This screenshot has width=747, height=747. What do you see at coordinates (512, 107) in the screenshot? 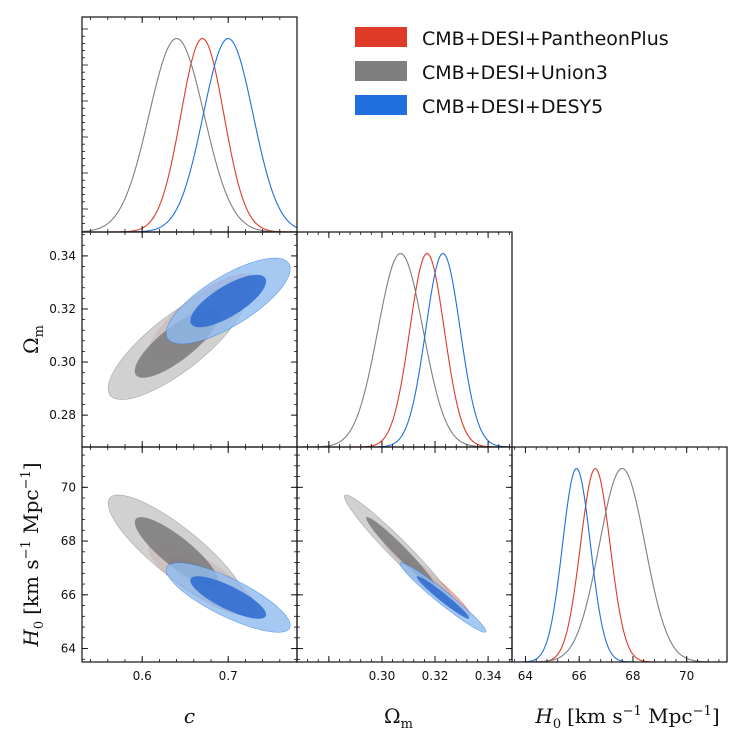
I see `legend-label: CMB+DESI+DESY5` at bounding box center [512, 107].